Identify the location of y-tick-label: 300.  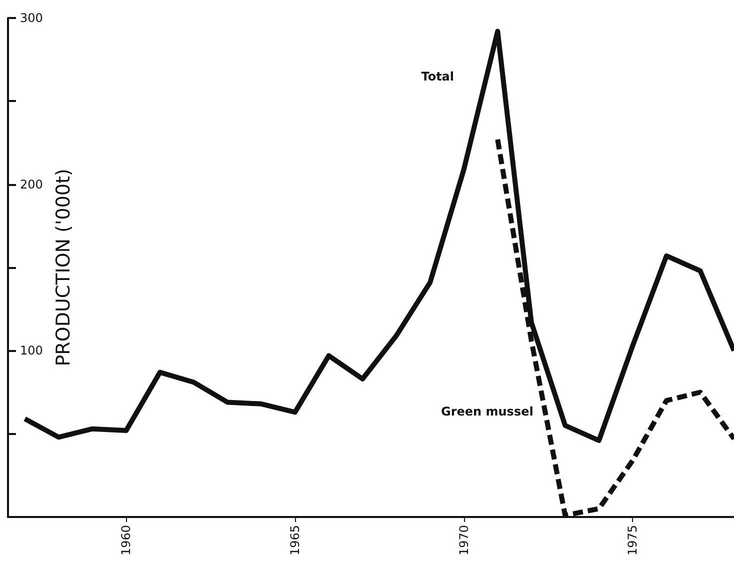
(31, 18).